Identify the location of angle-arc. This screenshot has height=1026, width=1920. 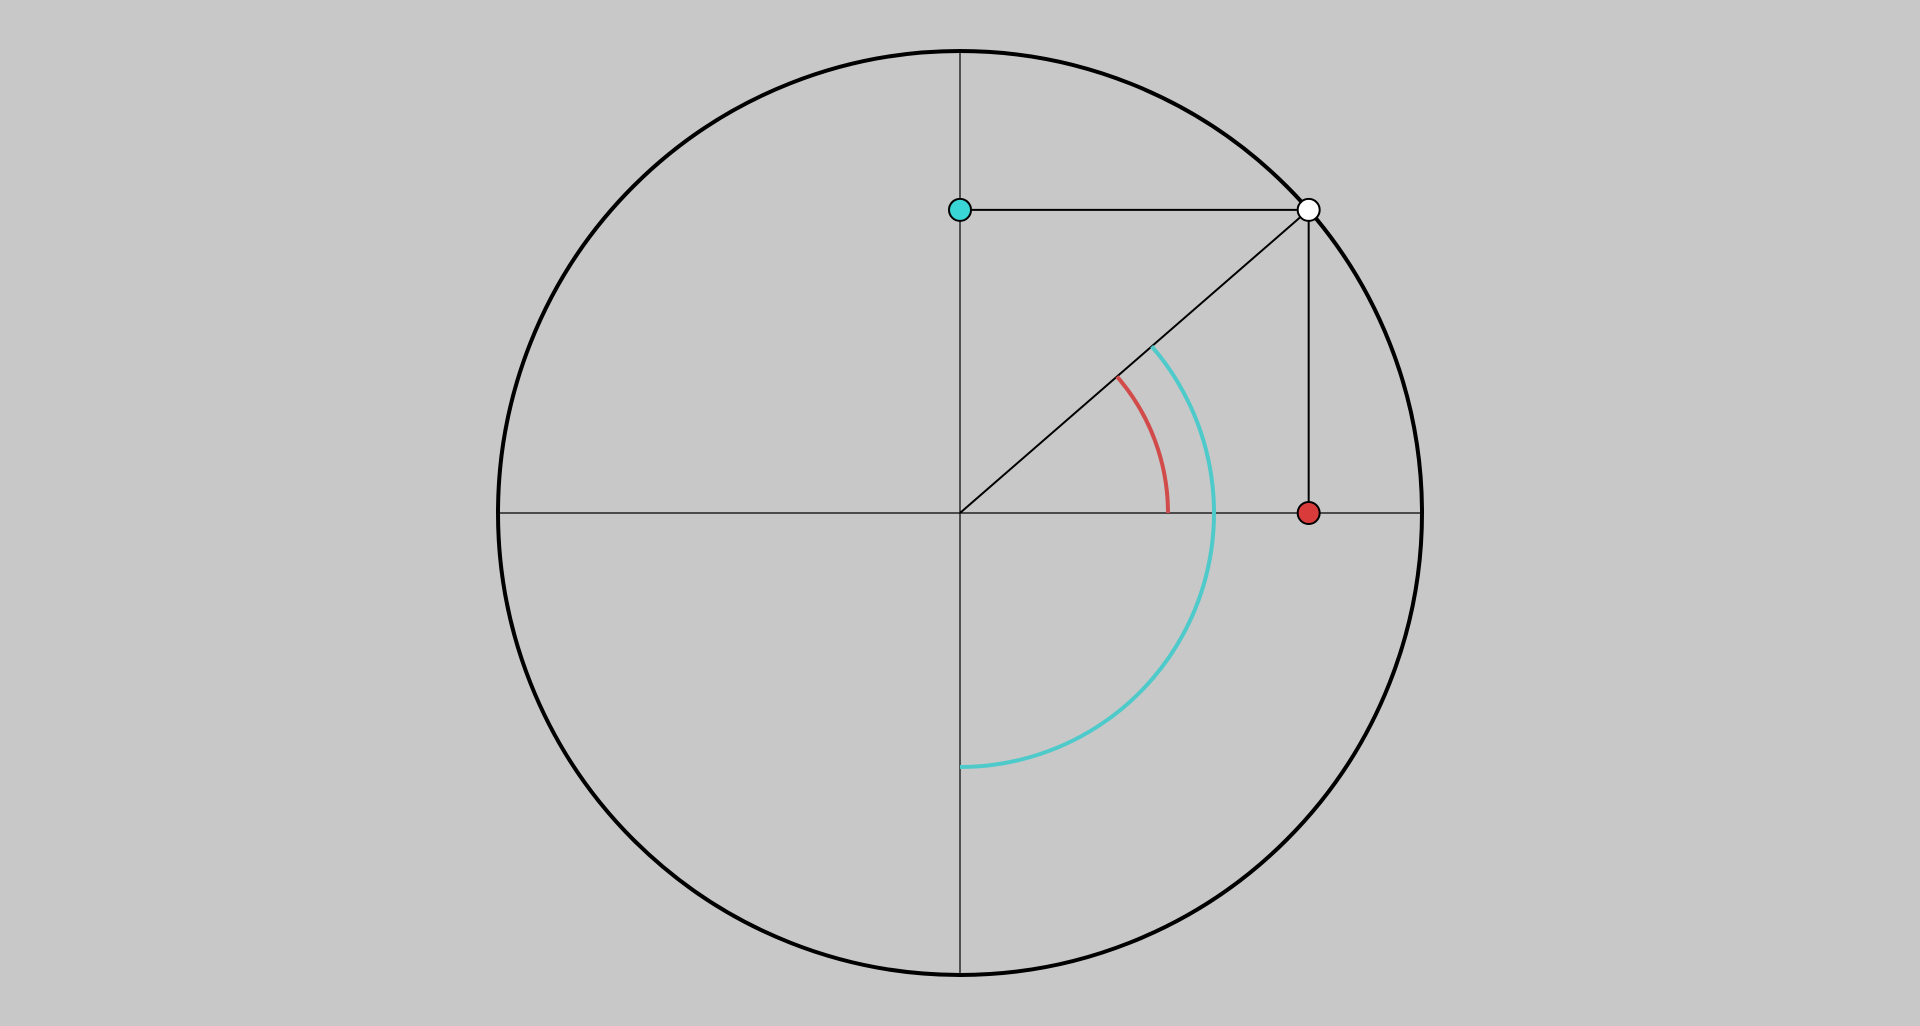
(1142, 444).